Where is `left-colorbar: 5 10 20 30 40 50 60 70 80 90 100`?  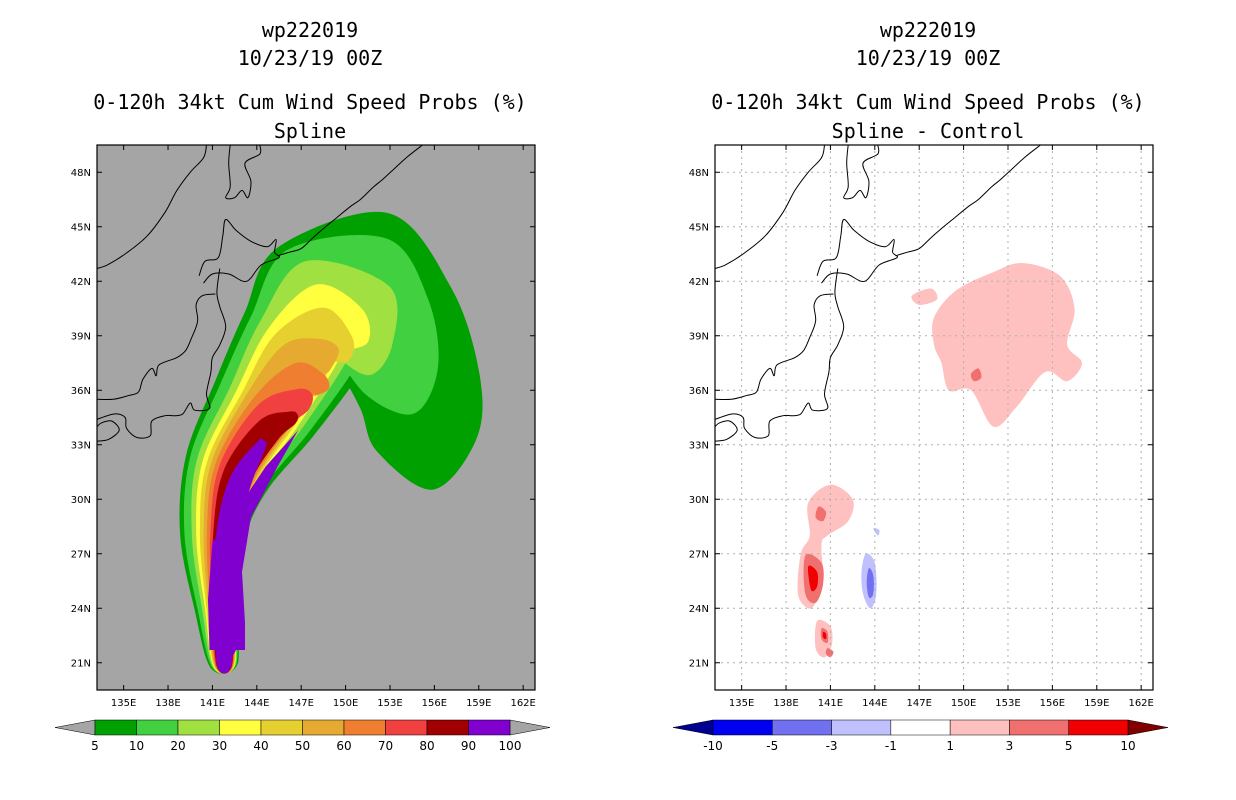
left-colorbar: 5 10 20 30 40 50 60 70 80 90 100 is located at coordinates (302, 736).